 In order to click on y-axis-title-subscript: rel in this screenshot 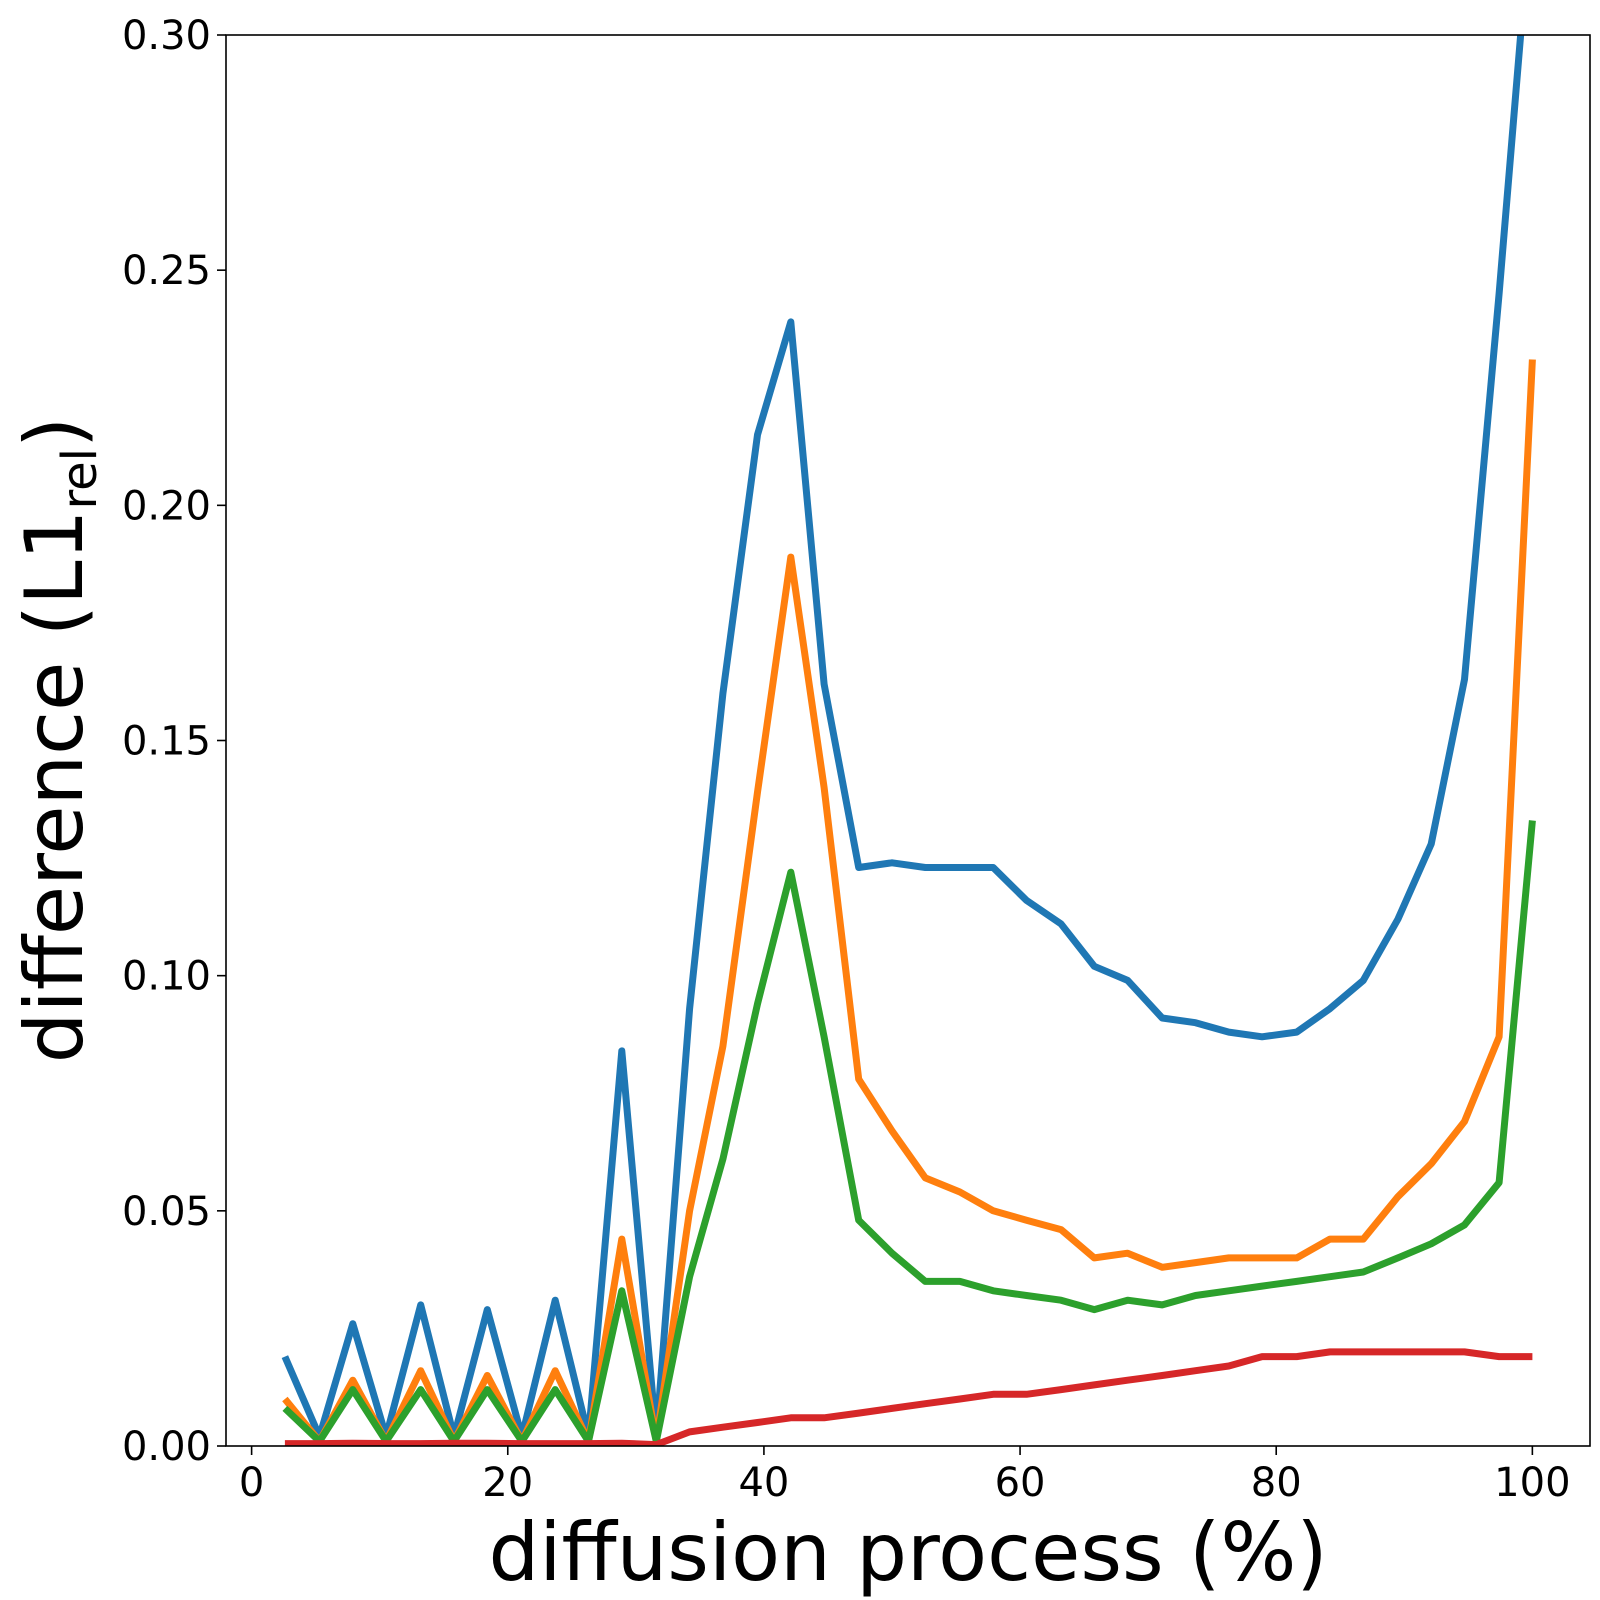, I will do `click(80, 479)`.